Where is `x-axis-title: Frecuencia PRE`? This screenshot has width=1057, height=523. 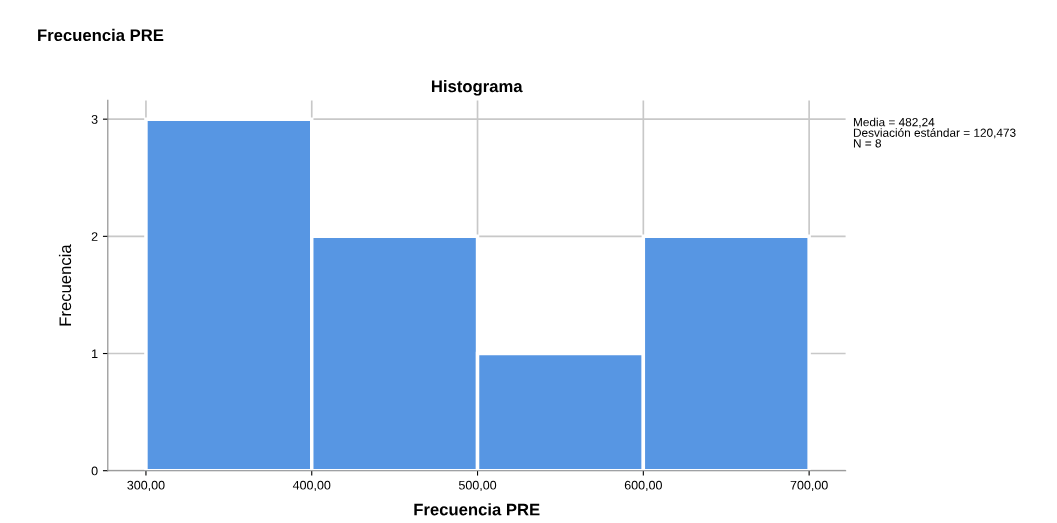 x-axis-title: Frecuencia PRE is located at coordinates (477, 509).